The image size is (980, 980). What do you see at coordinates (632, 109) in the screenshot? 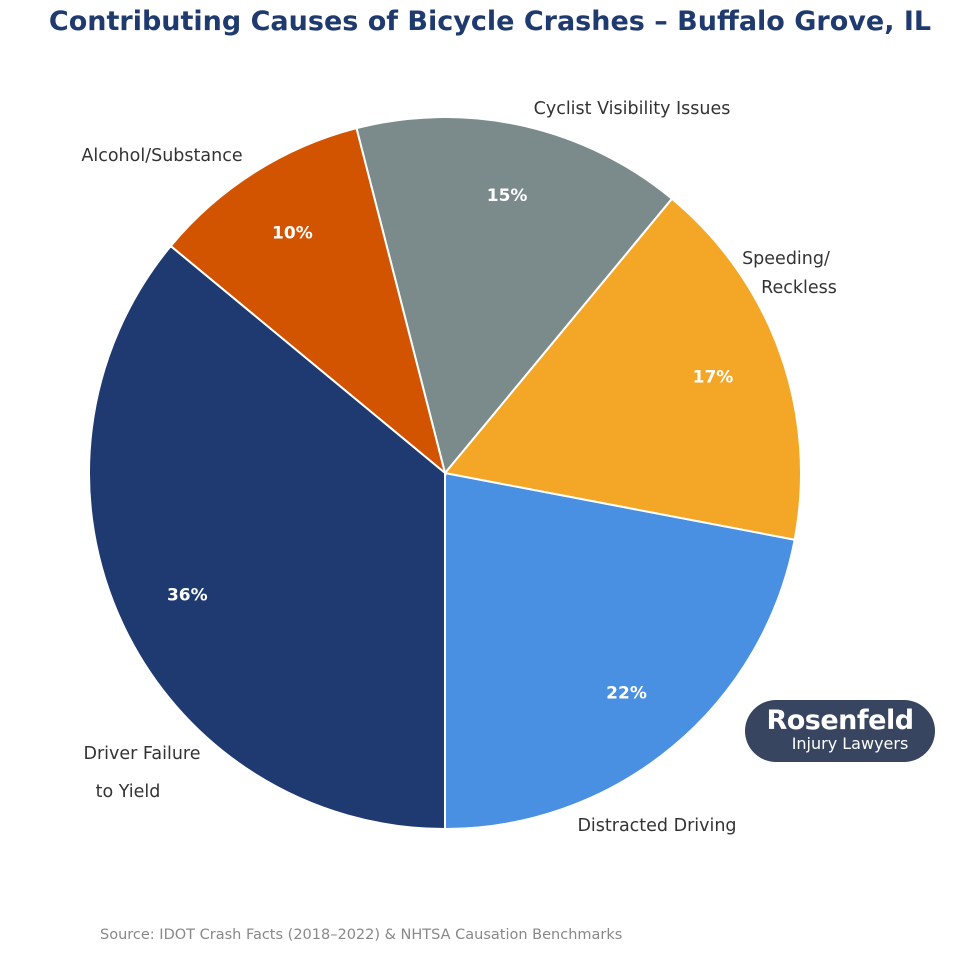
I see `slice-label: Cyclist Visibility Issues` at bounding box center [632, 109].